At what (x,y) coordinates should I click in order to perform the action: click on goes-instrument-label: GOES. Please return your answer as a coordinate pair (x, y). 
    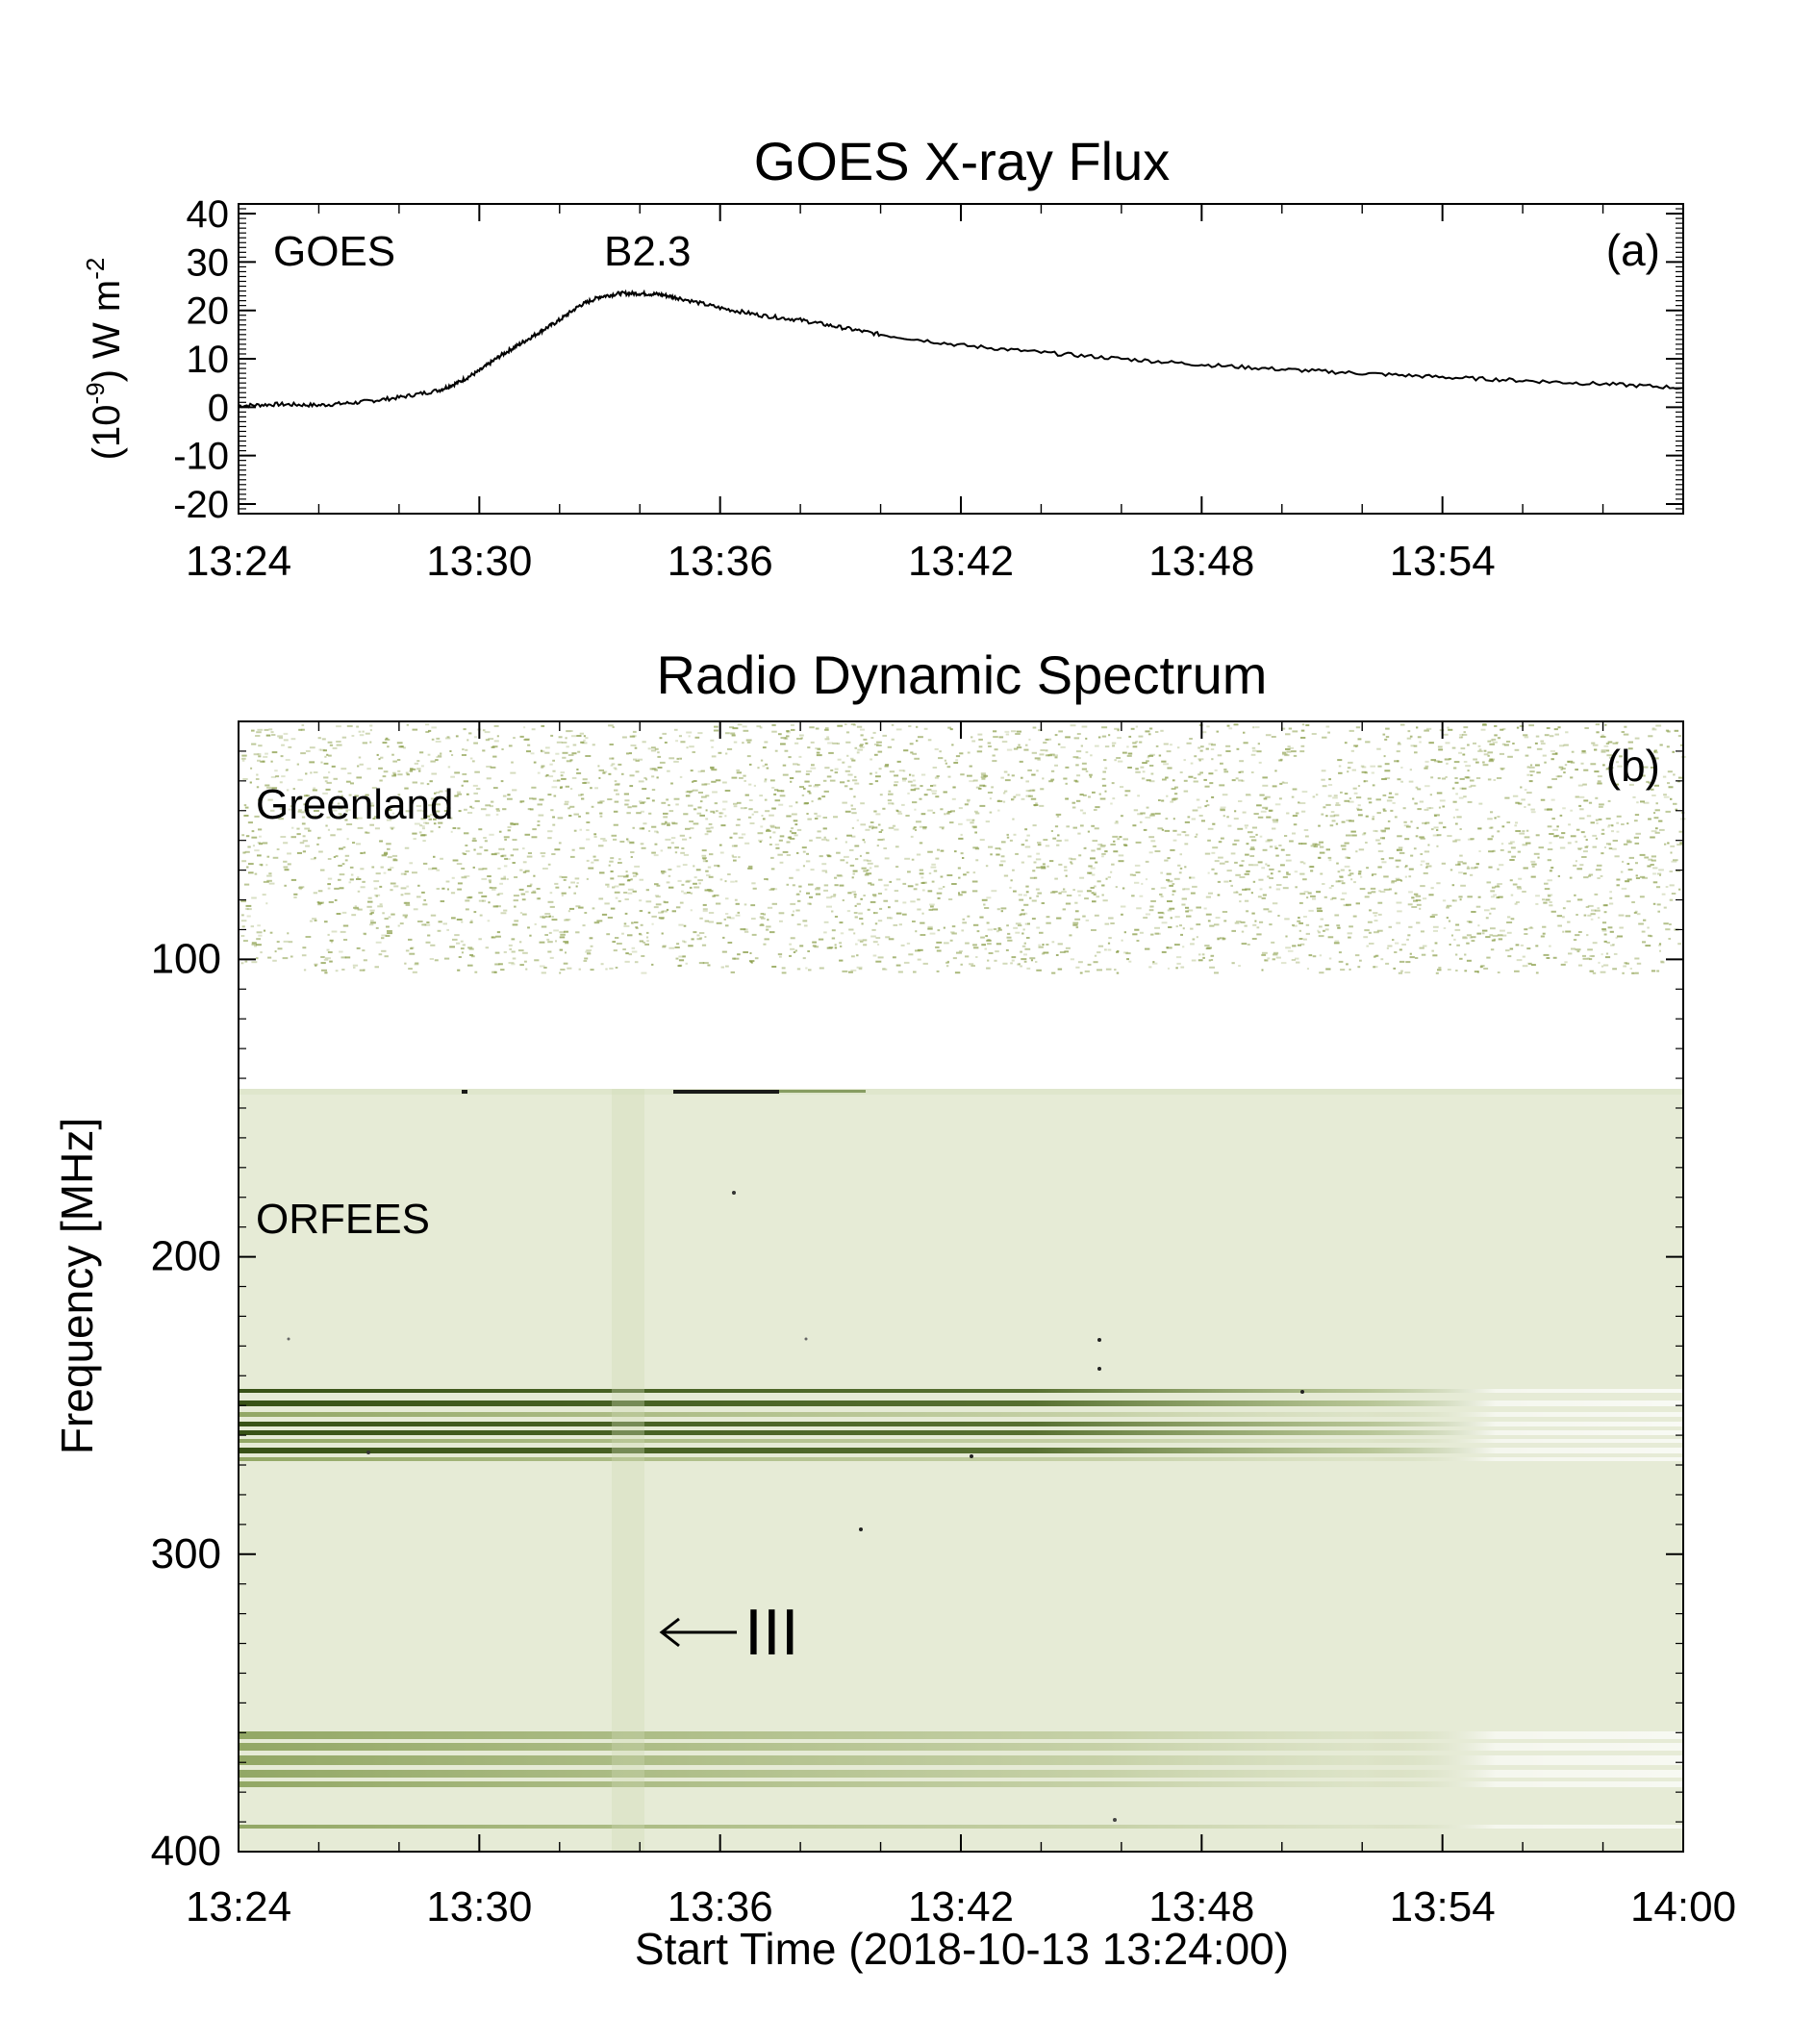
    Looking at the image, I should click on (334, 251).